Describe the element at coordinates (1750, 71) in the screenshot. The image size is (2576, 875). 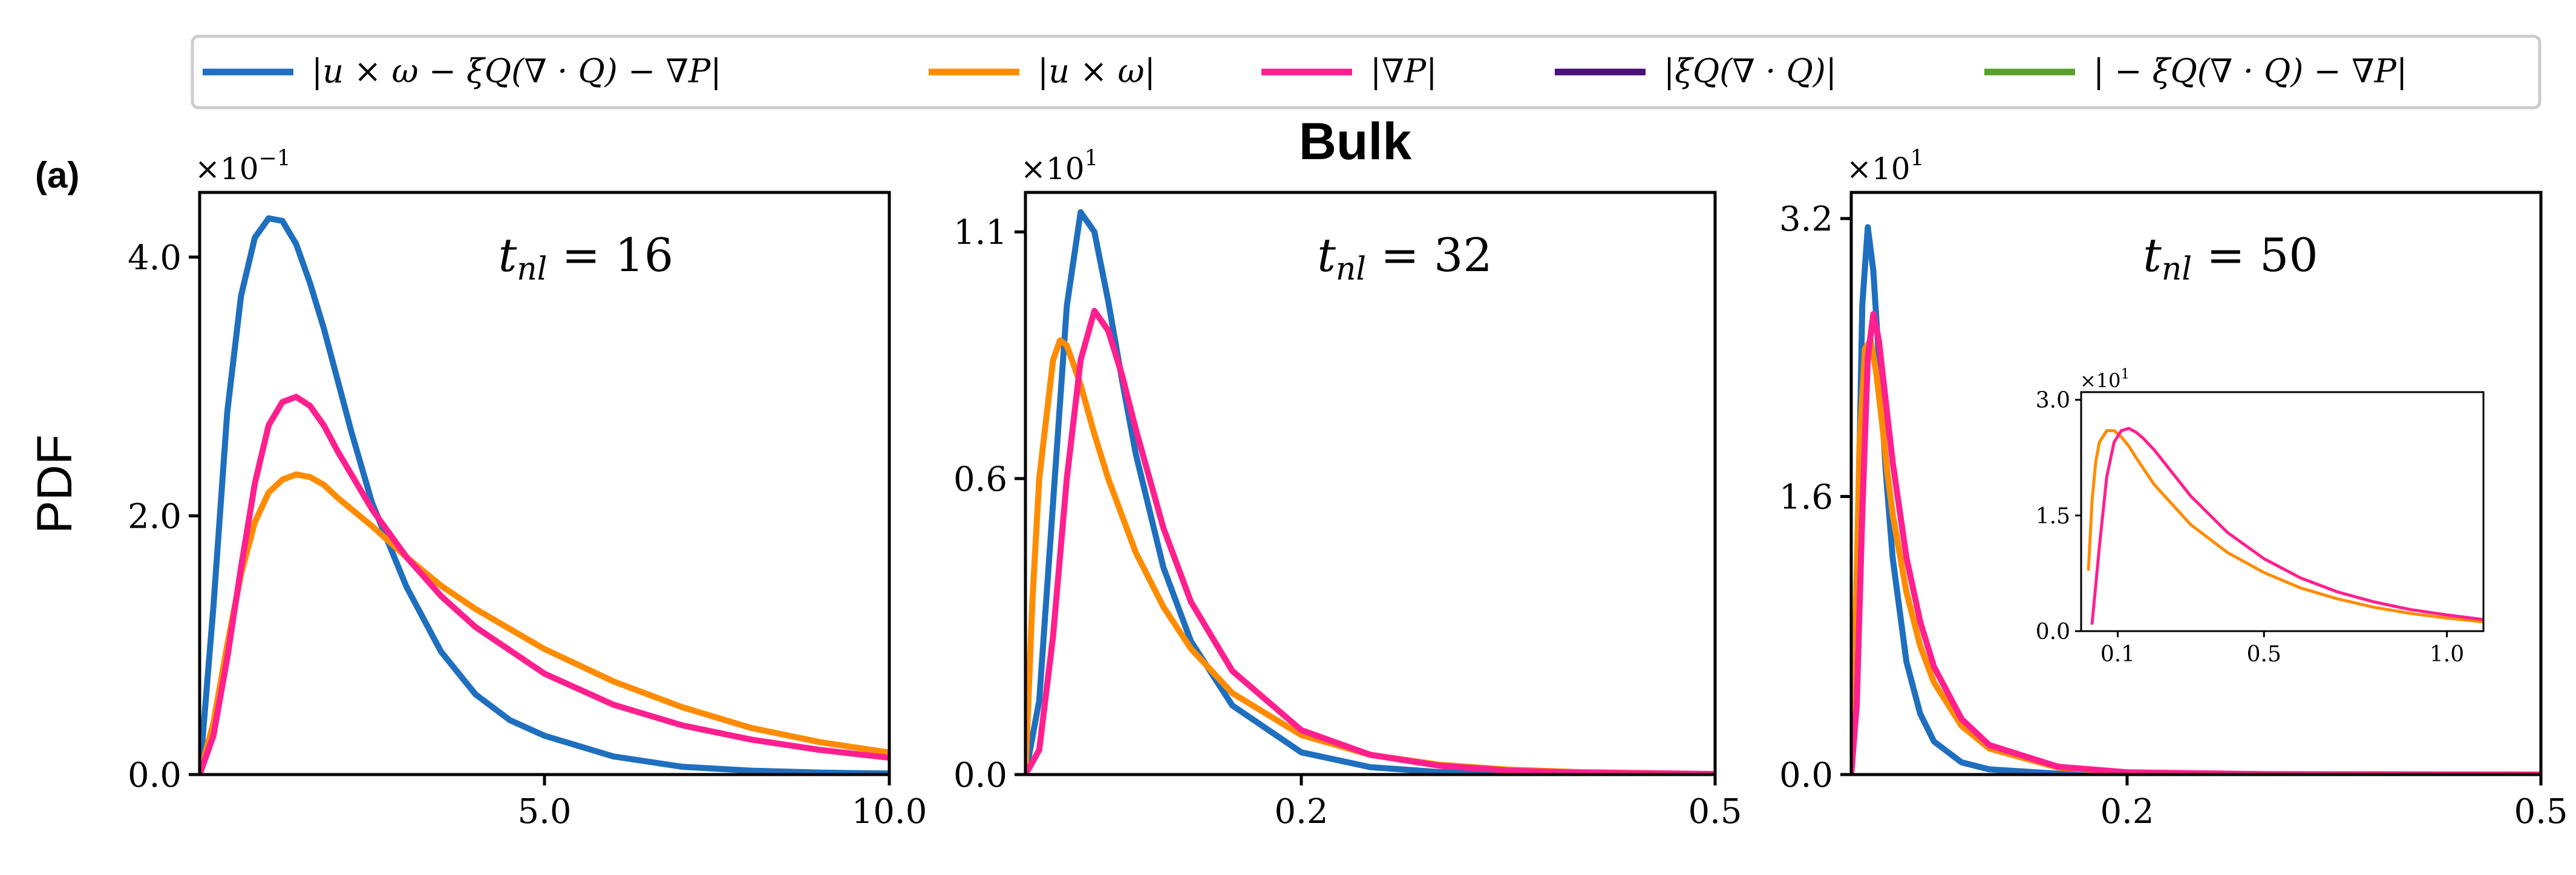
I see `legend-label: |ξQ(∇ · Q)|` at that location.